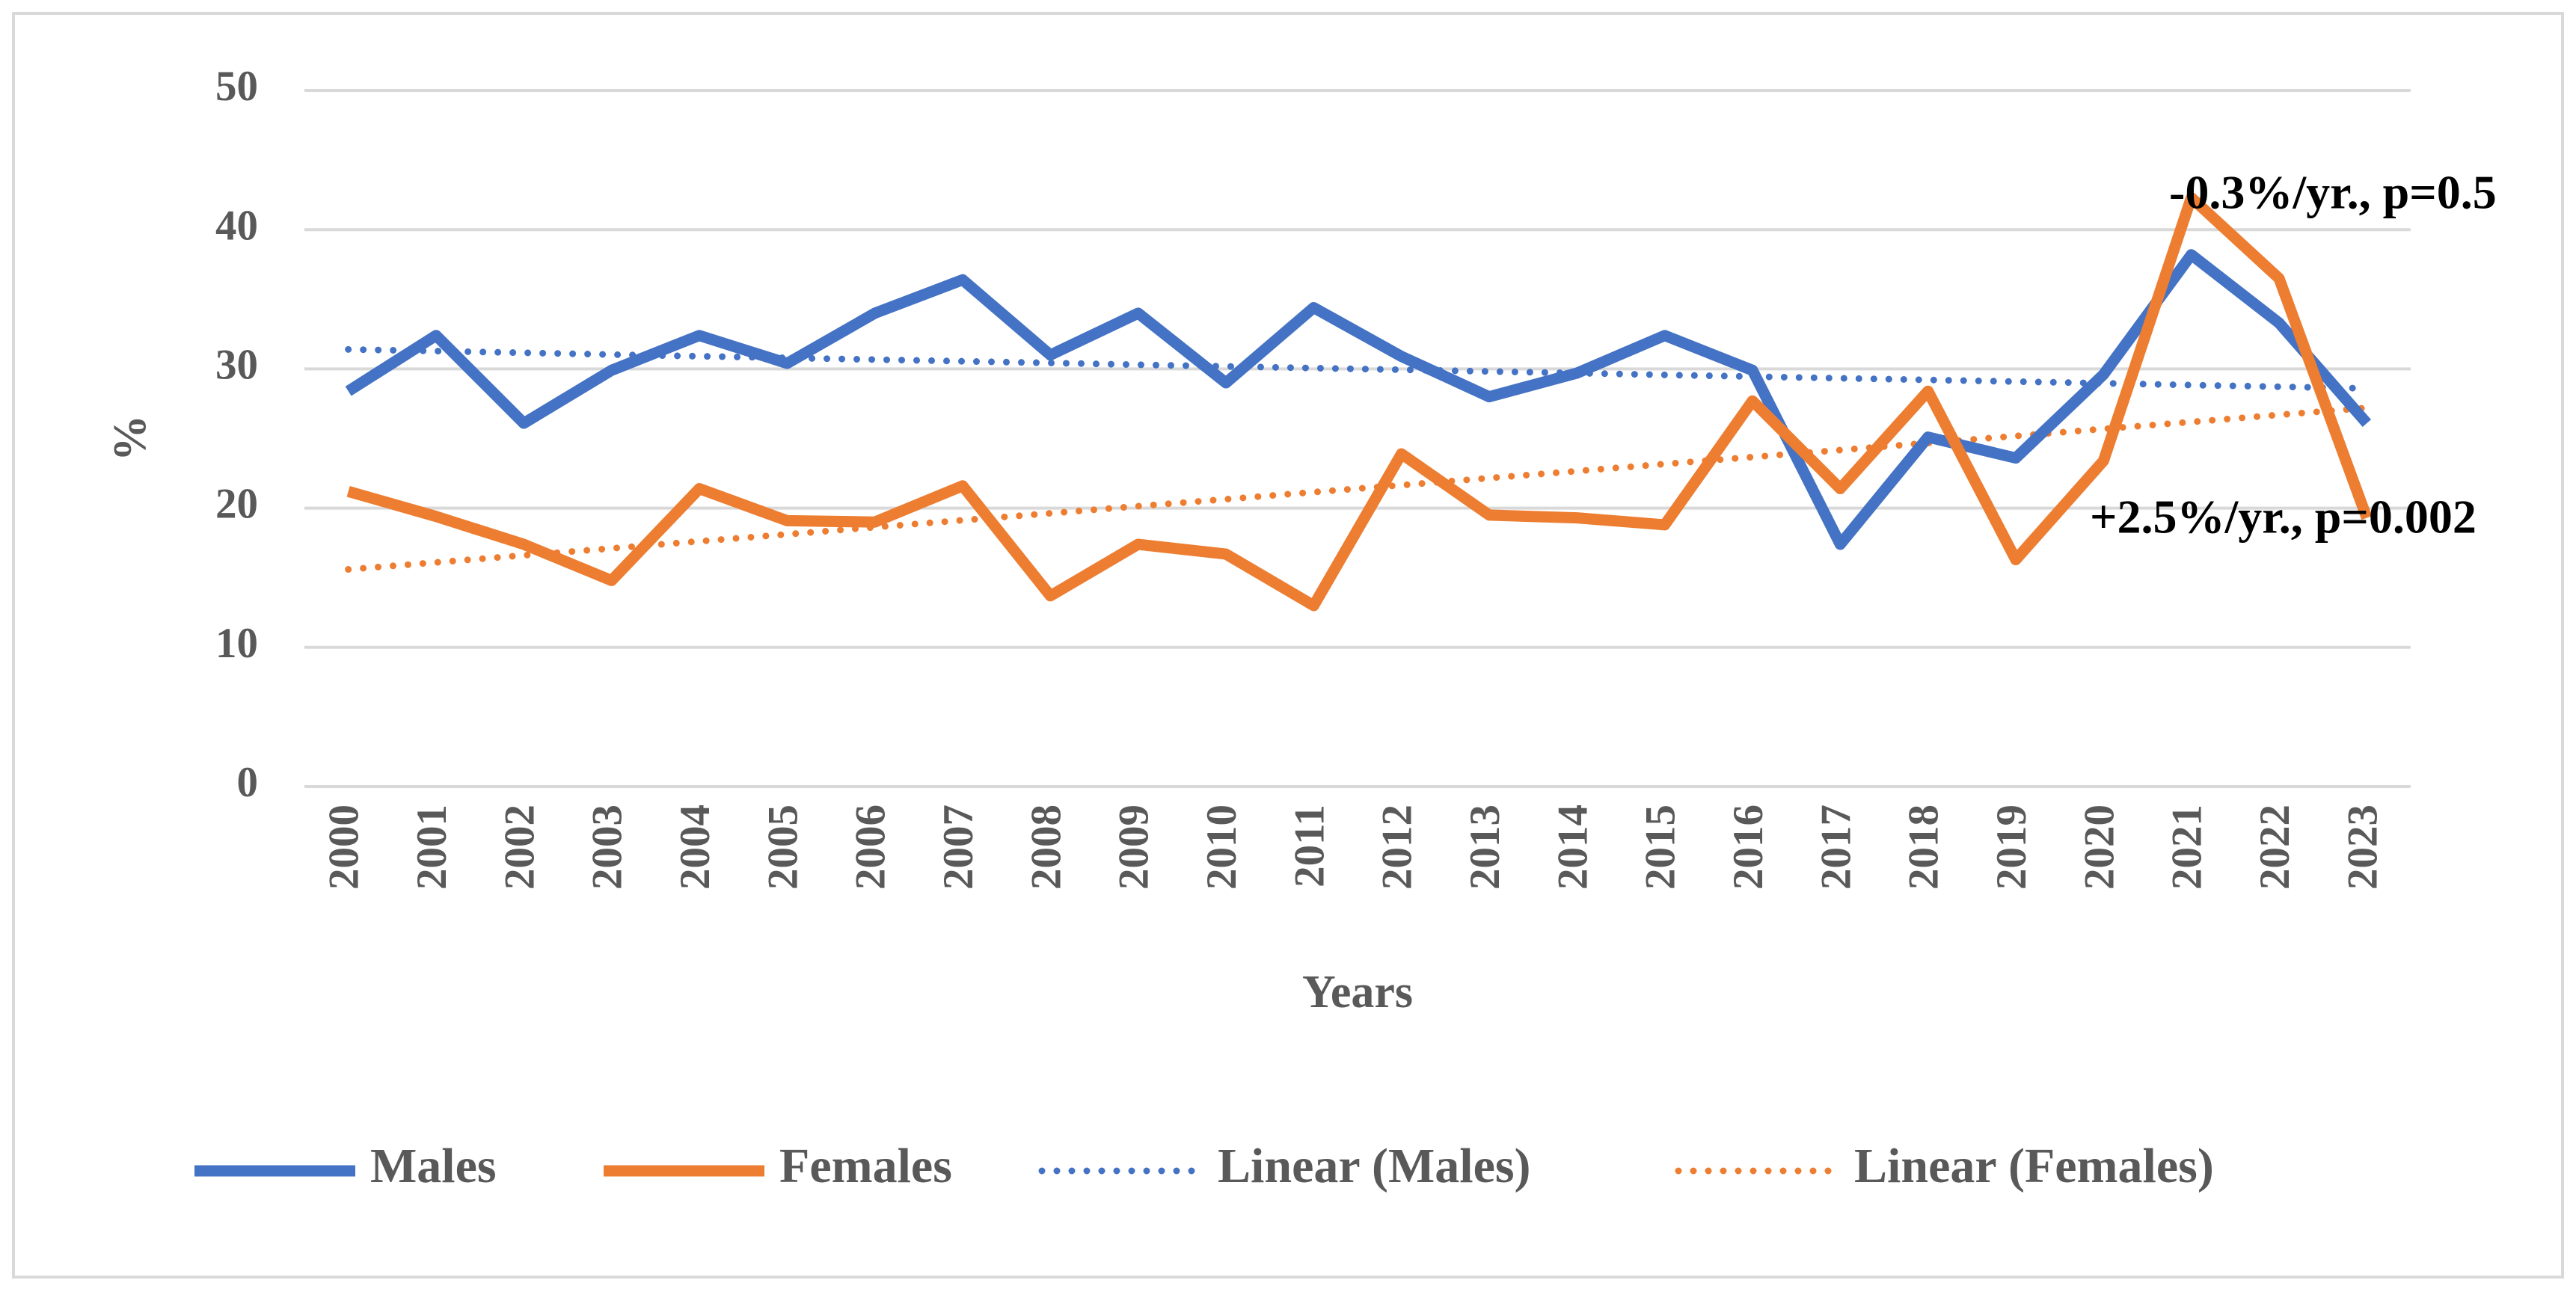 The width and height of the screenshot is (2576, 1292). What do you see at coordinates (607, 847) in the screenshot?
I see `x-tick-label: 2003` at bounding box center [607, 847].